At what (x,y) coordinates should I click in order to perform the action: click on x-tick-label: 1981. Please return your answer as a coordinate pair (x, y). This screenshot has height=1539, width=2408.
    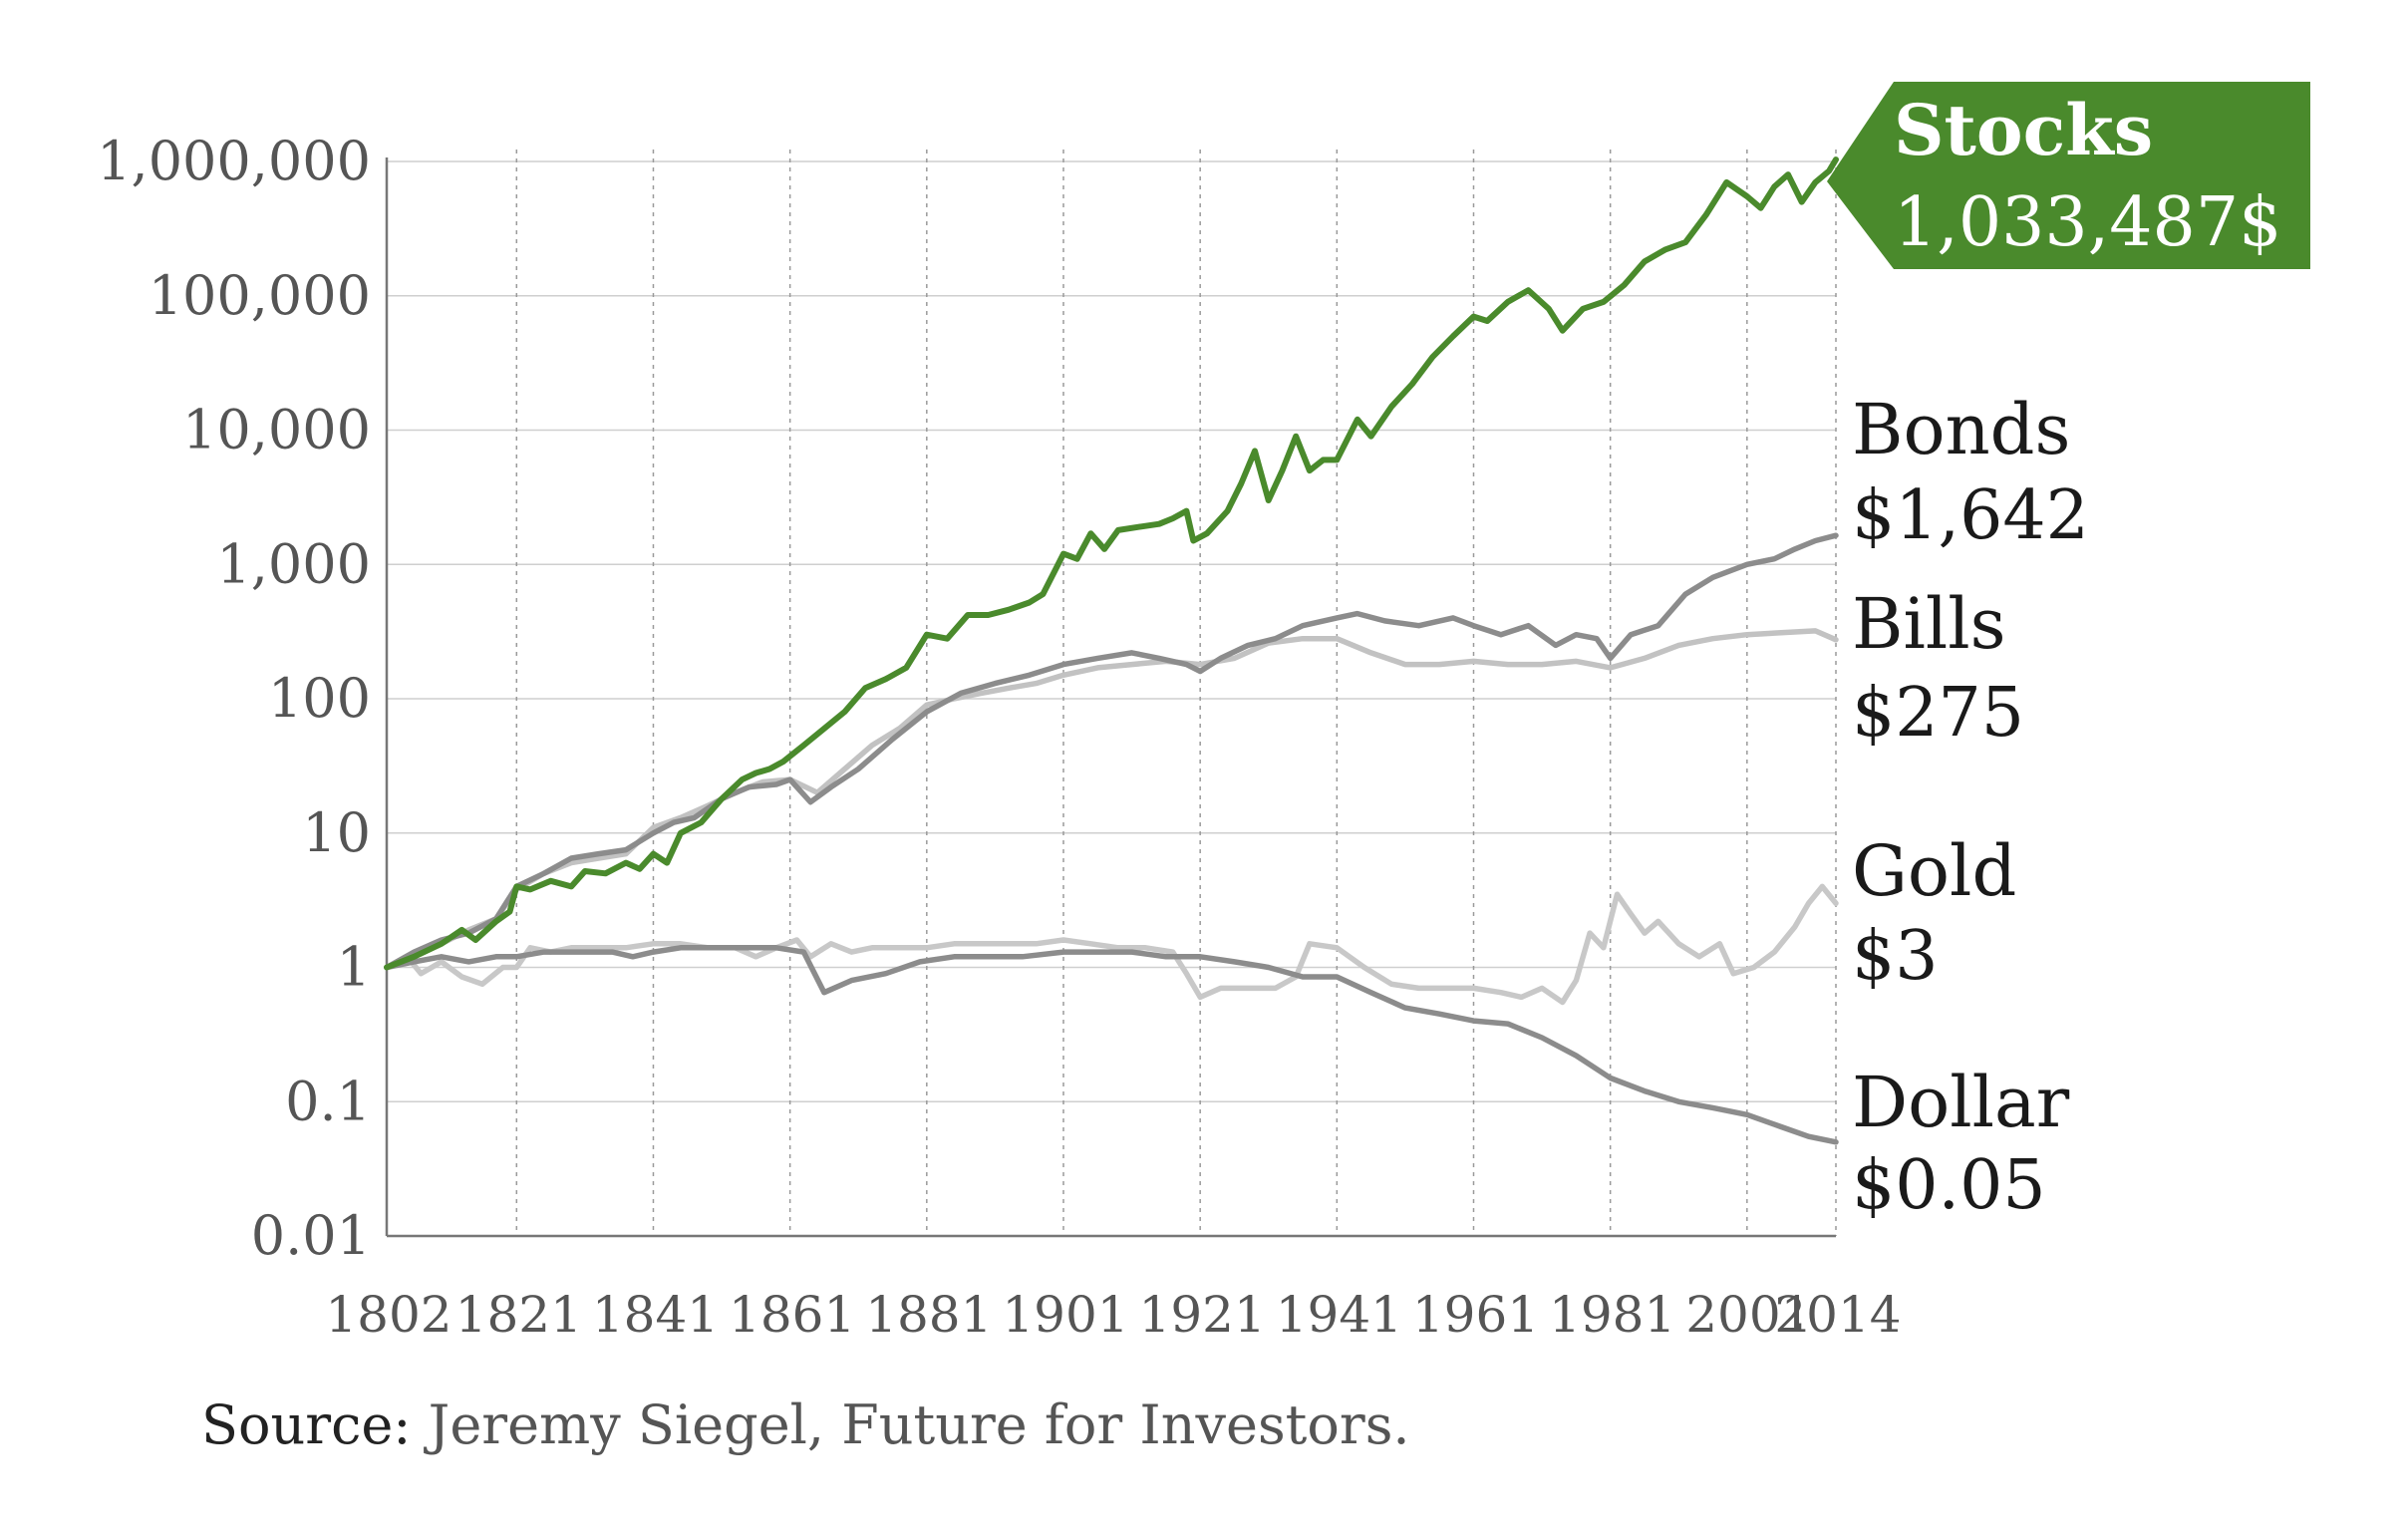
    Looking at the image, I should click on (1612, 1315).